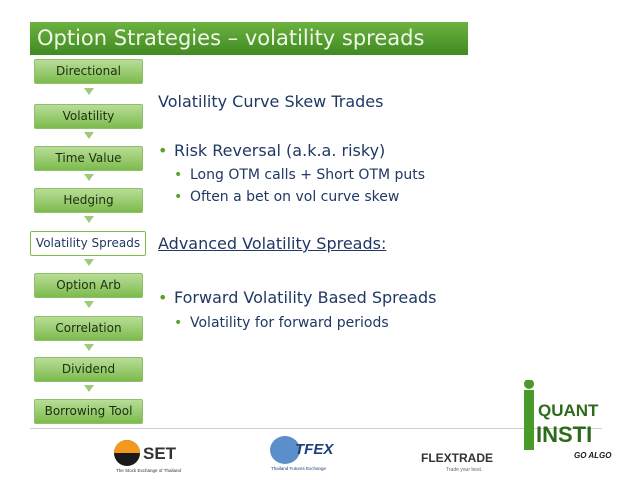 This screenshot has width=638, height=479. What do you see at coordinates (314, 449) in the screenshot?
I see `tfex-logo-text: TFEX` at bounding box center [314, 449].